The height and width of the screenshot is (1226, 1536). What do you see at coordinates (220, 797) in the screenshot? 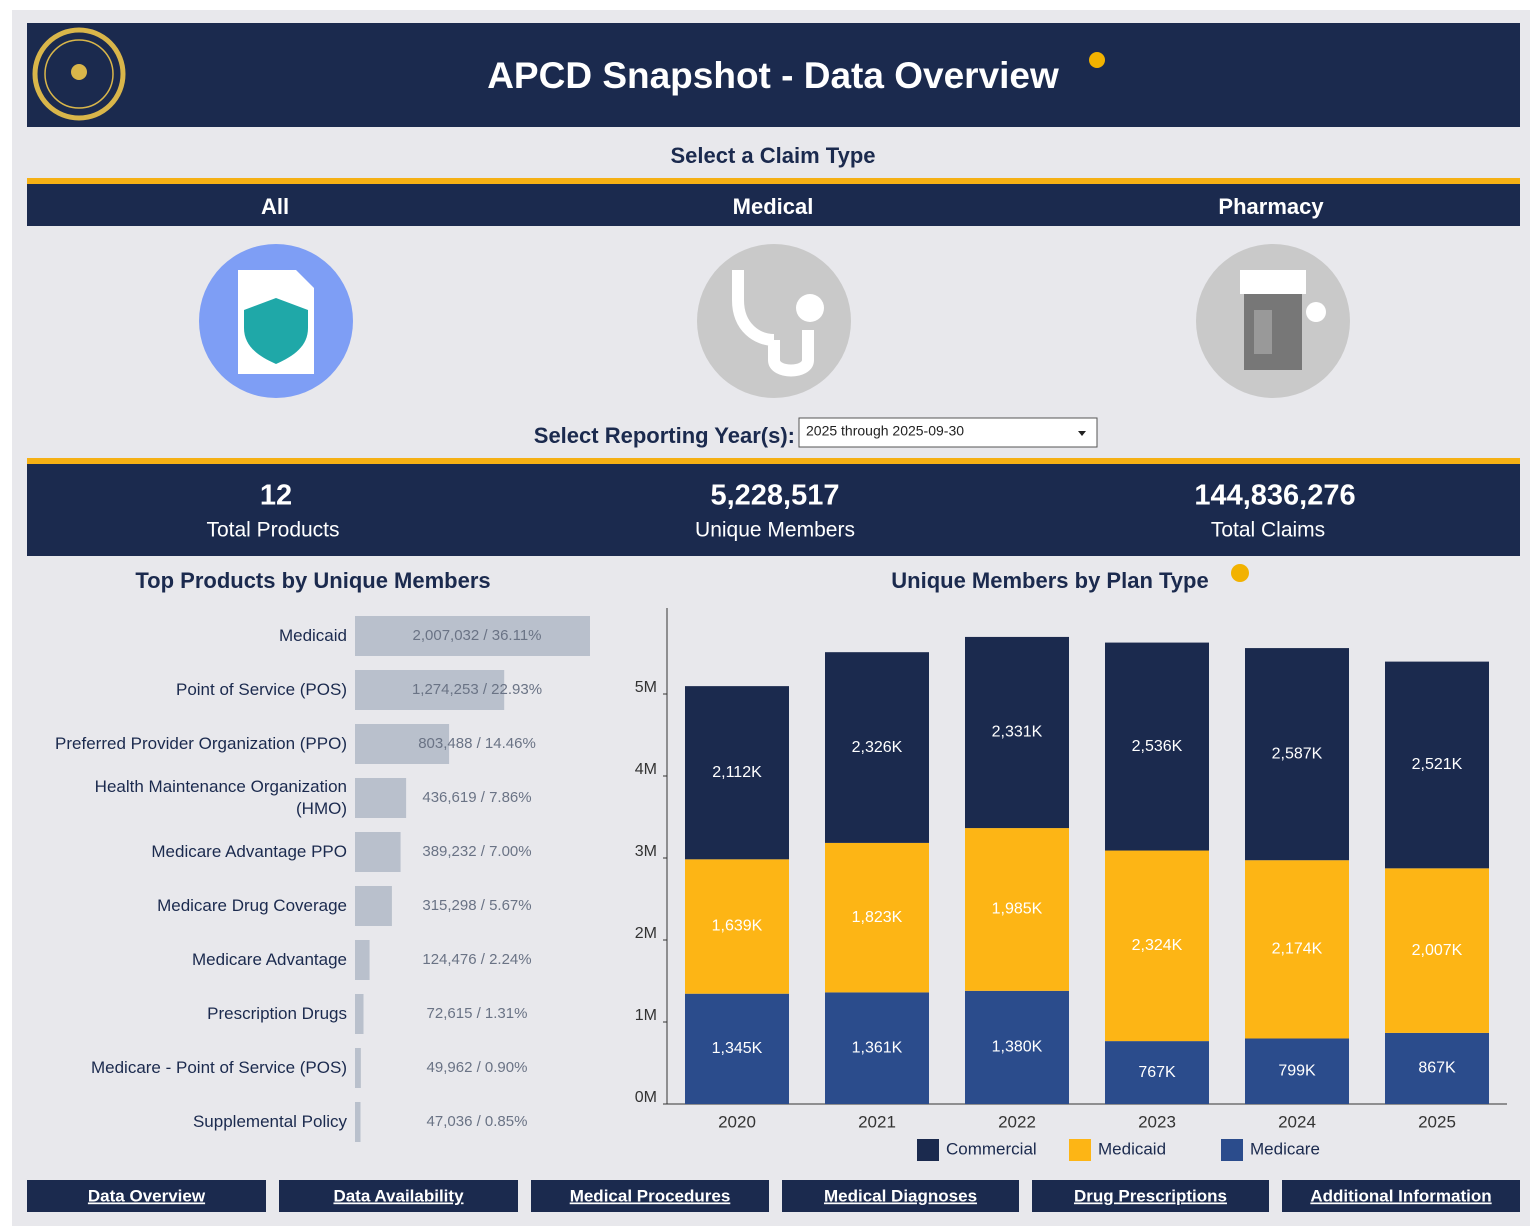
I see `category-label: Health Maintenance Organization (HMO)` at bounding box center [220, 797].